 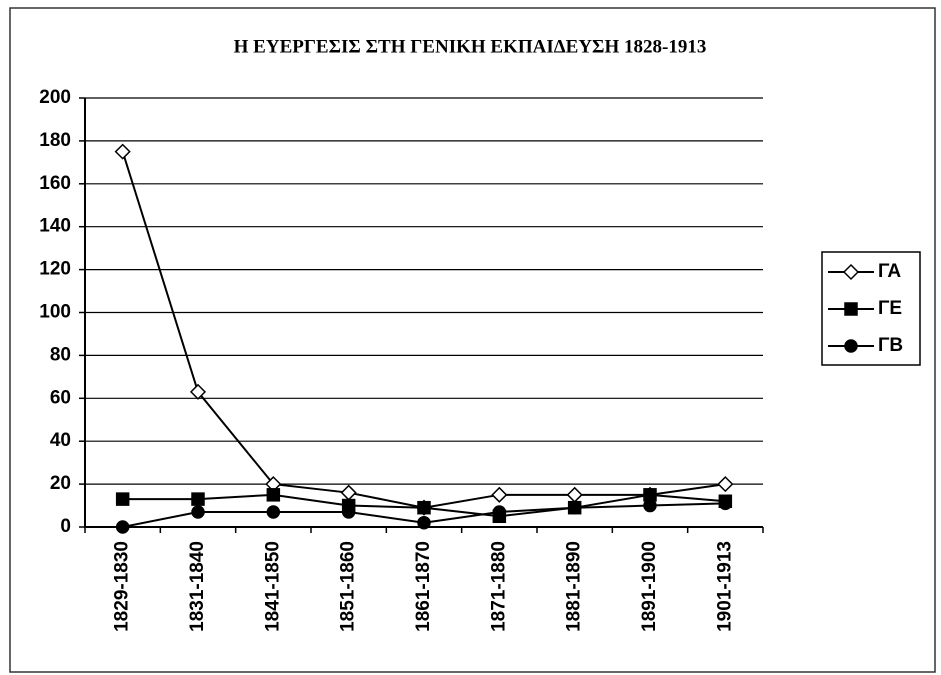 I want to click on y-tick-label: 60, so click(x=60, y=397).